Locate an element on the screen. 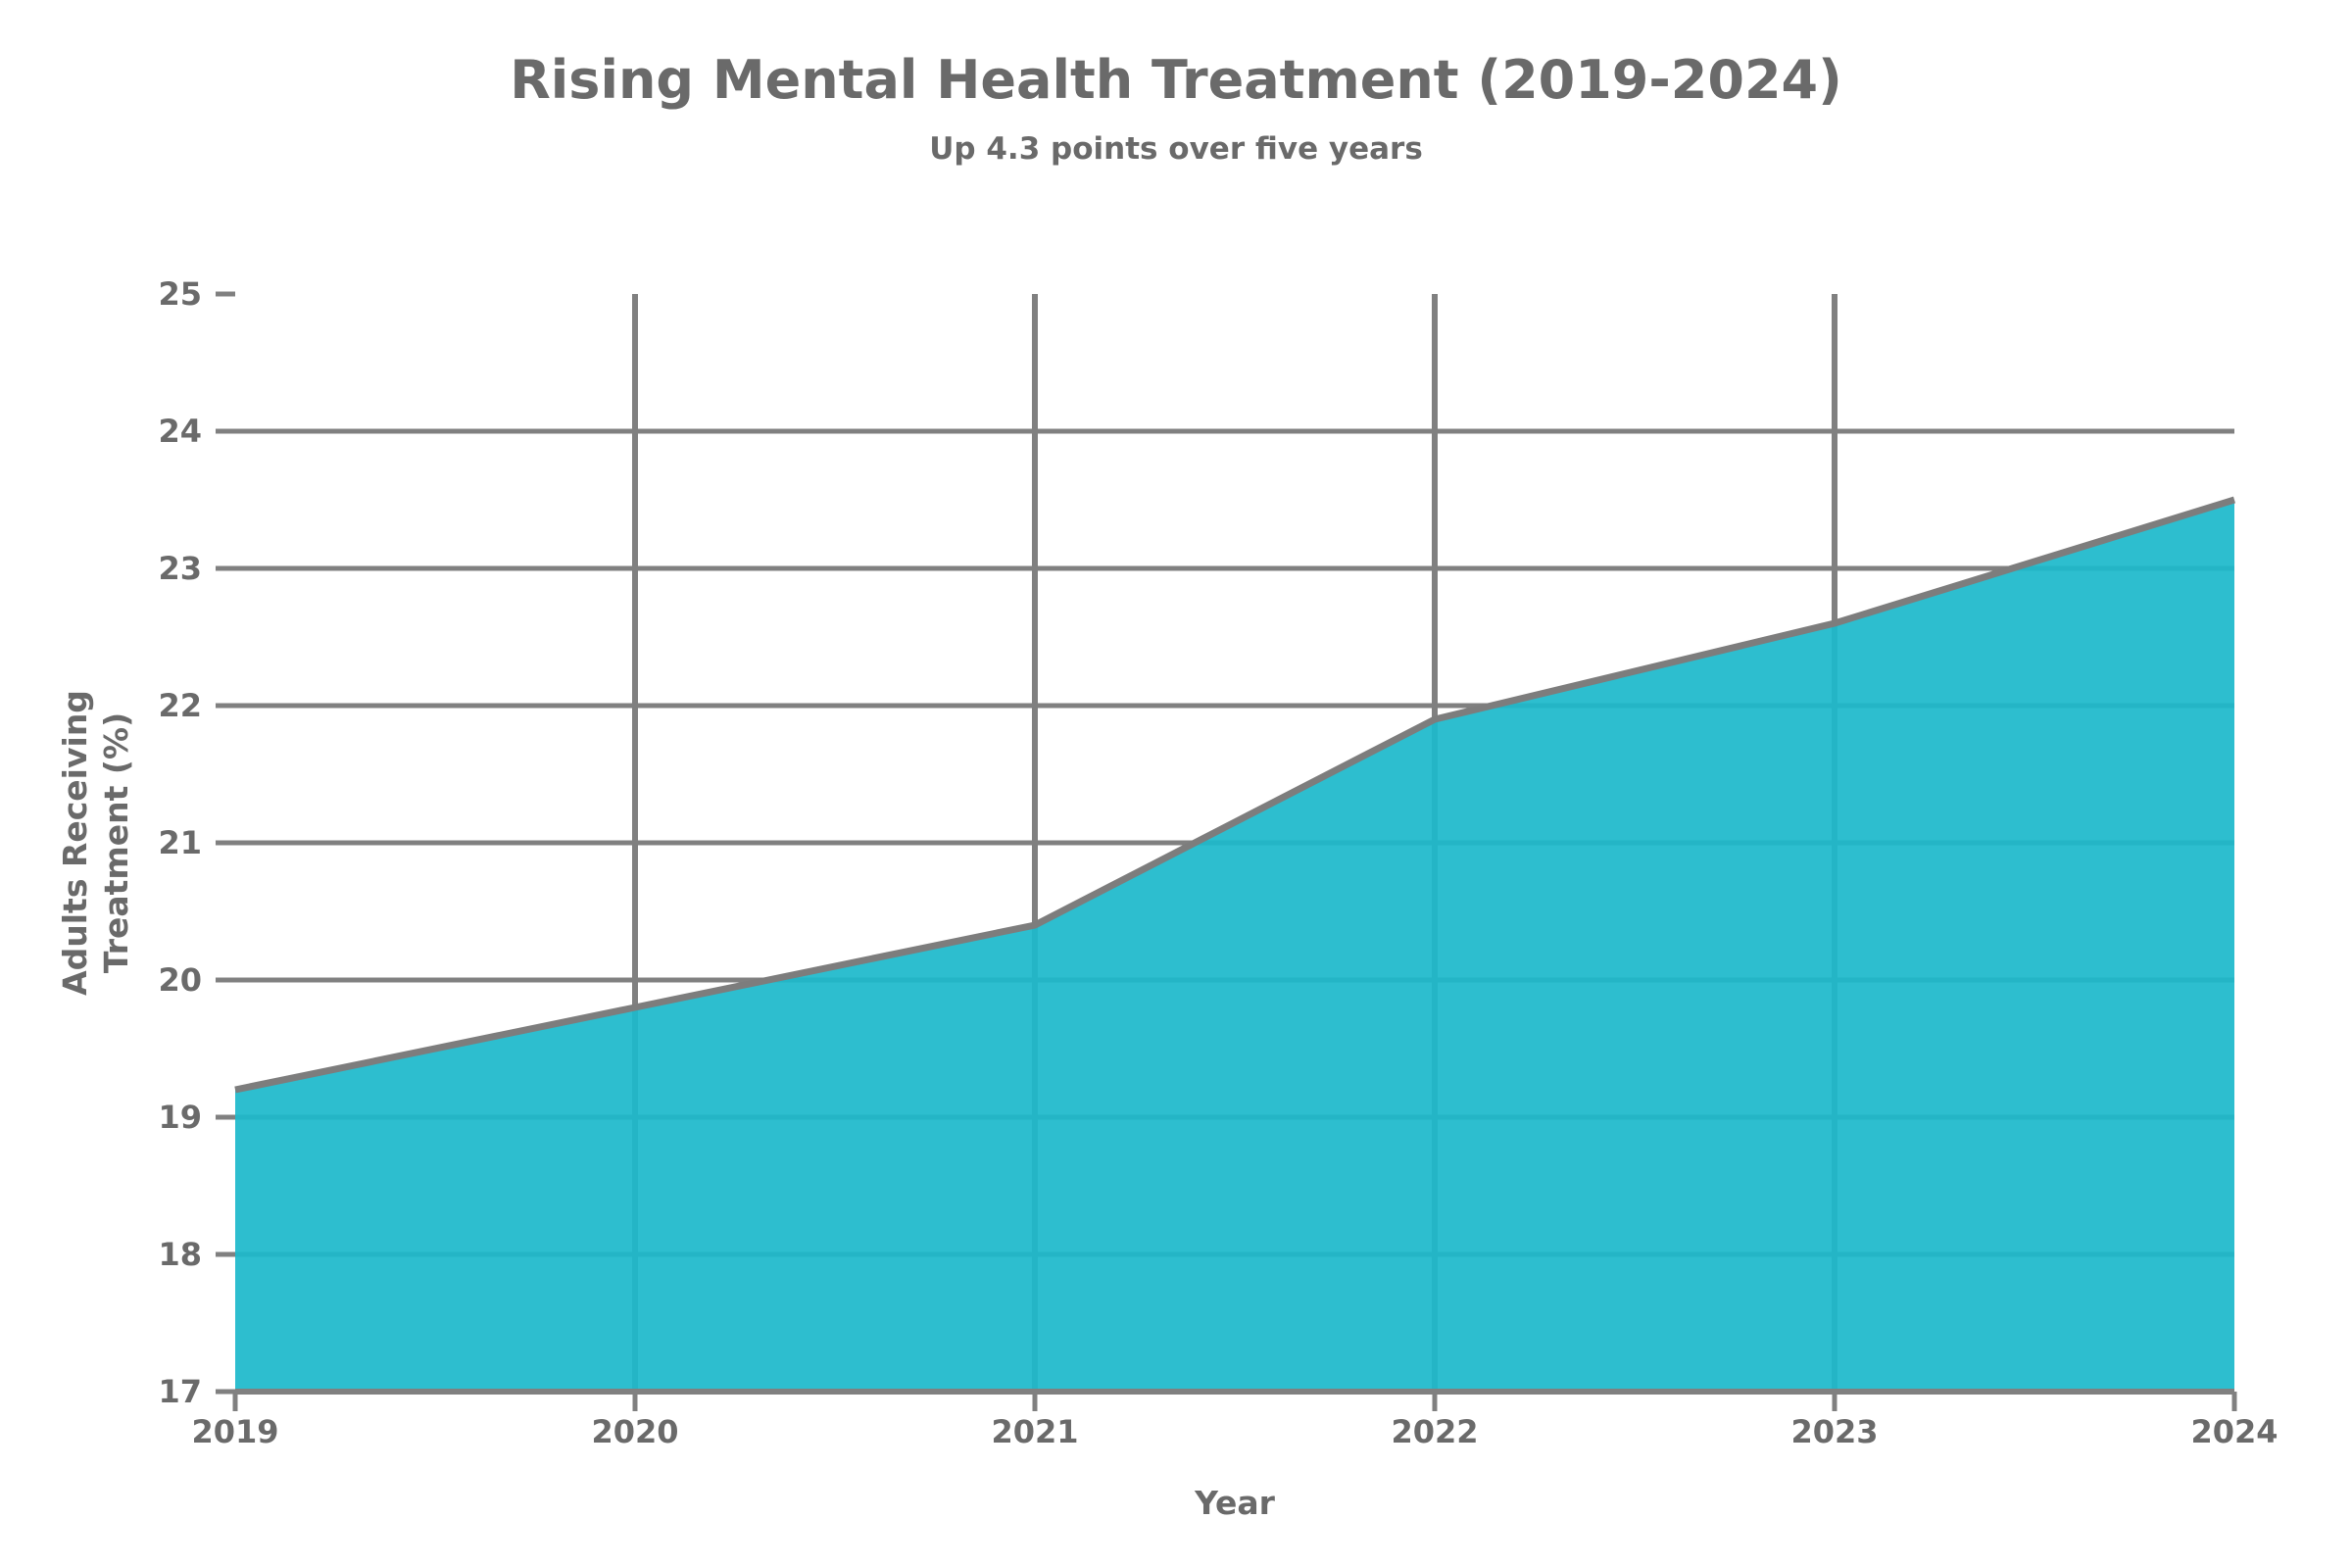 Image resolution: width=2352 pixels, height=1568 pixels. x-tick-label: 2020 is located at coordinates (634, 1431).